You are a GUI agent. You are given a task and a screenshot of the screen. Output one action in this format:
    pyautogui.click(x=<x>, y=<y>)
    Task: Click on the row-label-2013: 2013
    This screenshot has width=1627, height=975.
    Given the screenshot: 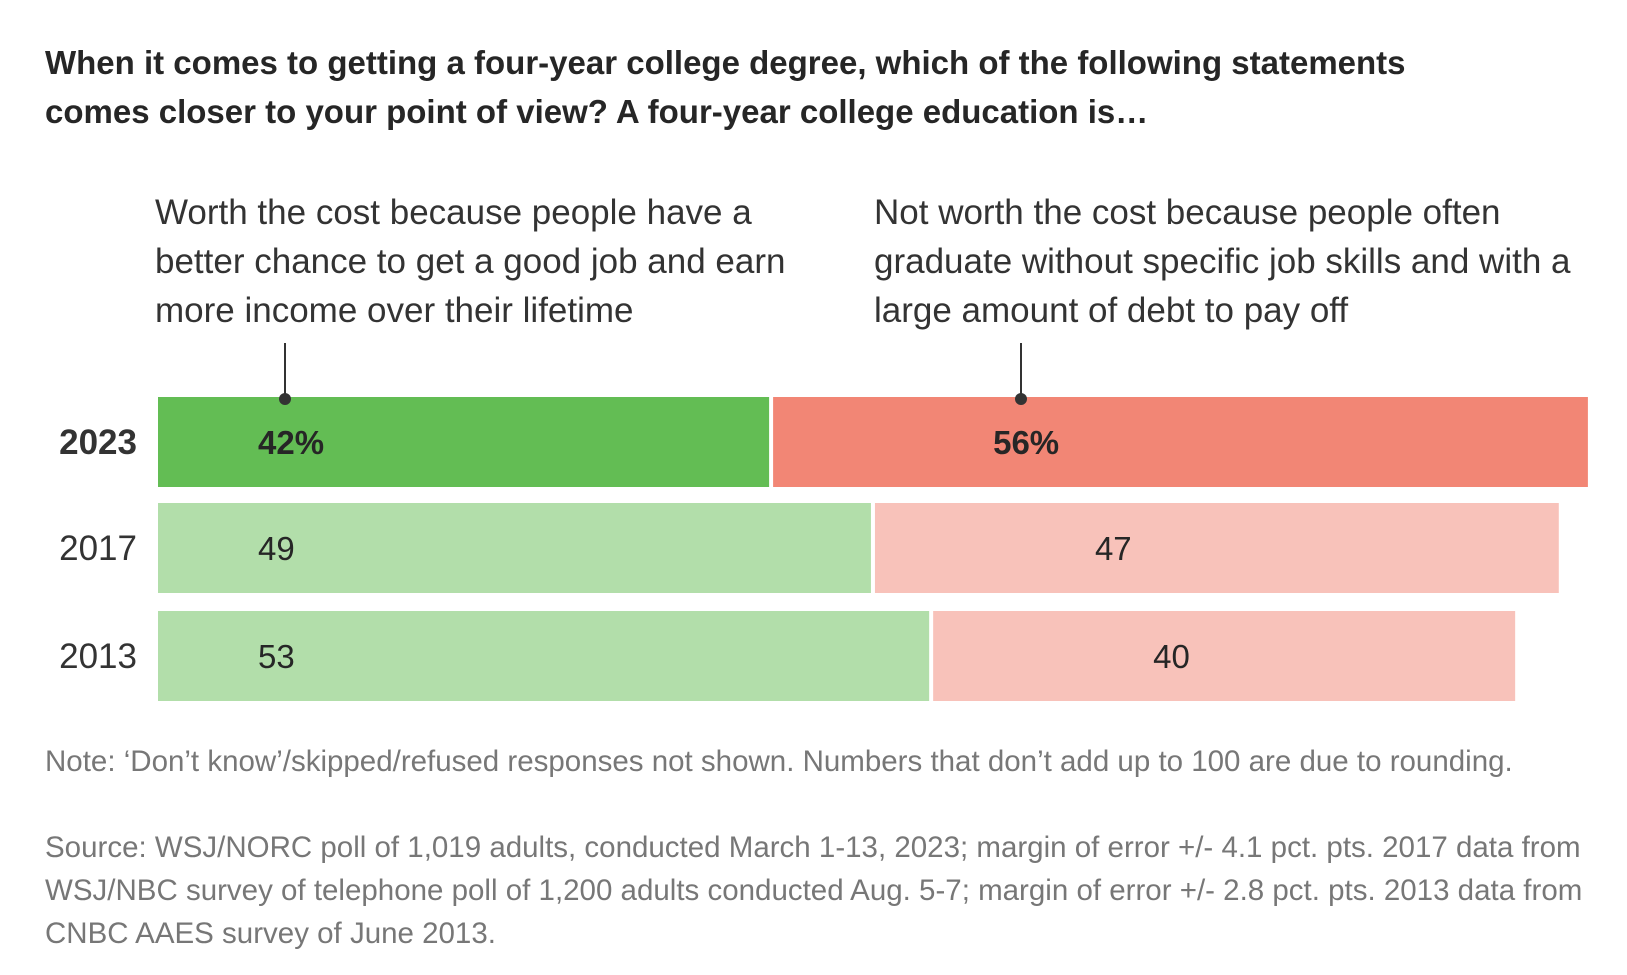 What is the action you would take?
    pyautogui.click(x=98, y=656)
    